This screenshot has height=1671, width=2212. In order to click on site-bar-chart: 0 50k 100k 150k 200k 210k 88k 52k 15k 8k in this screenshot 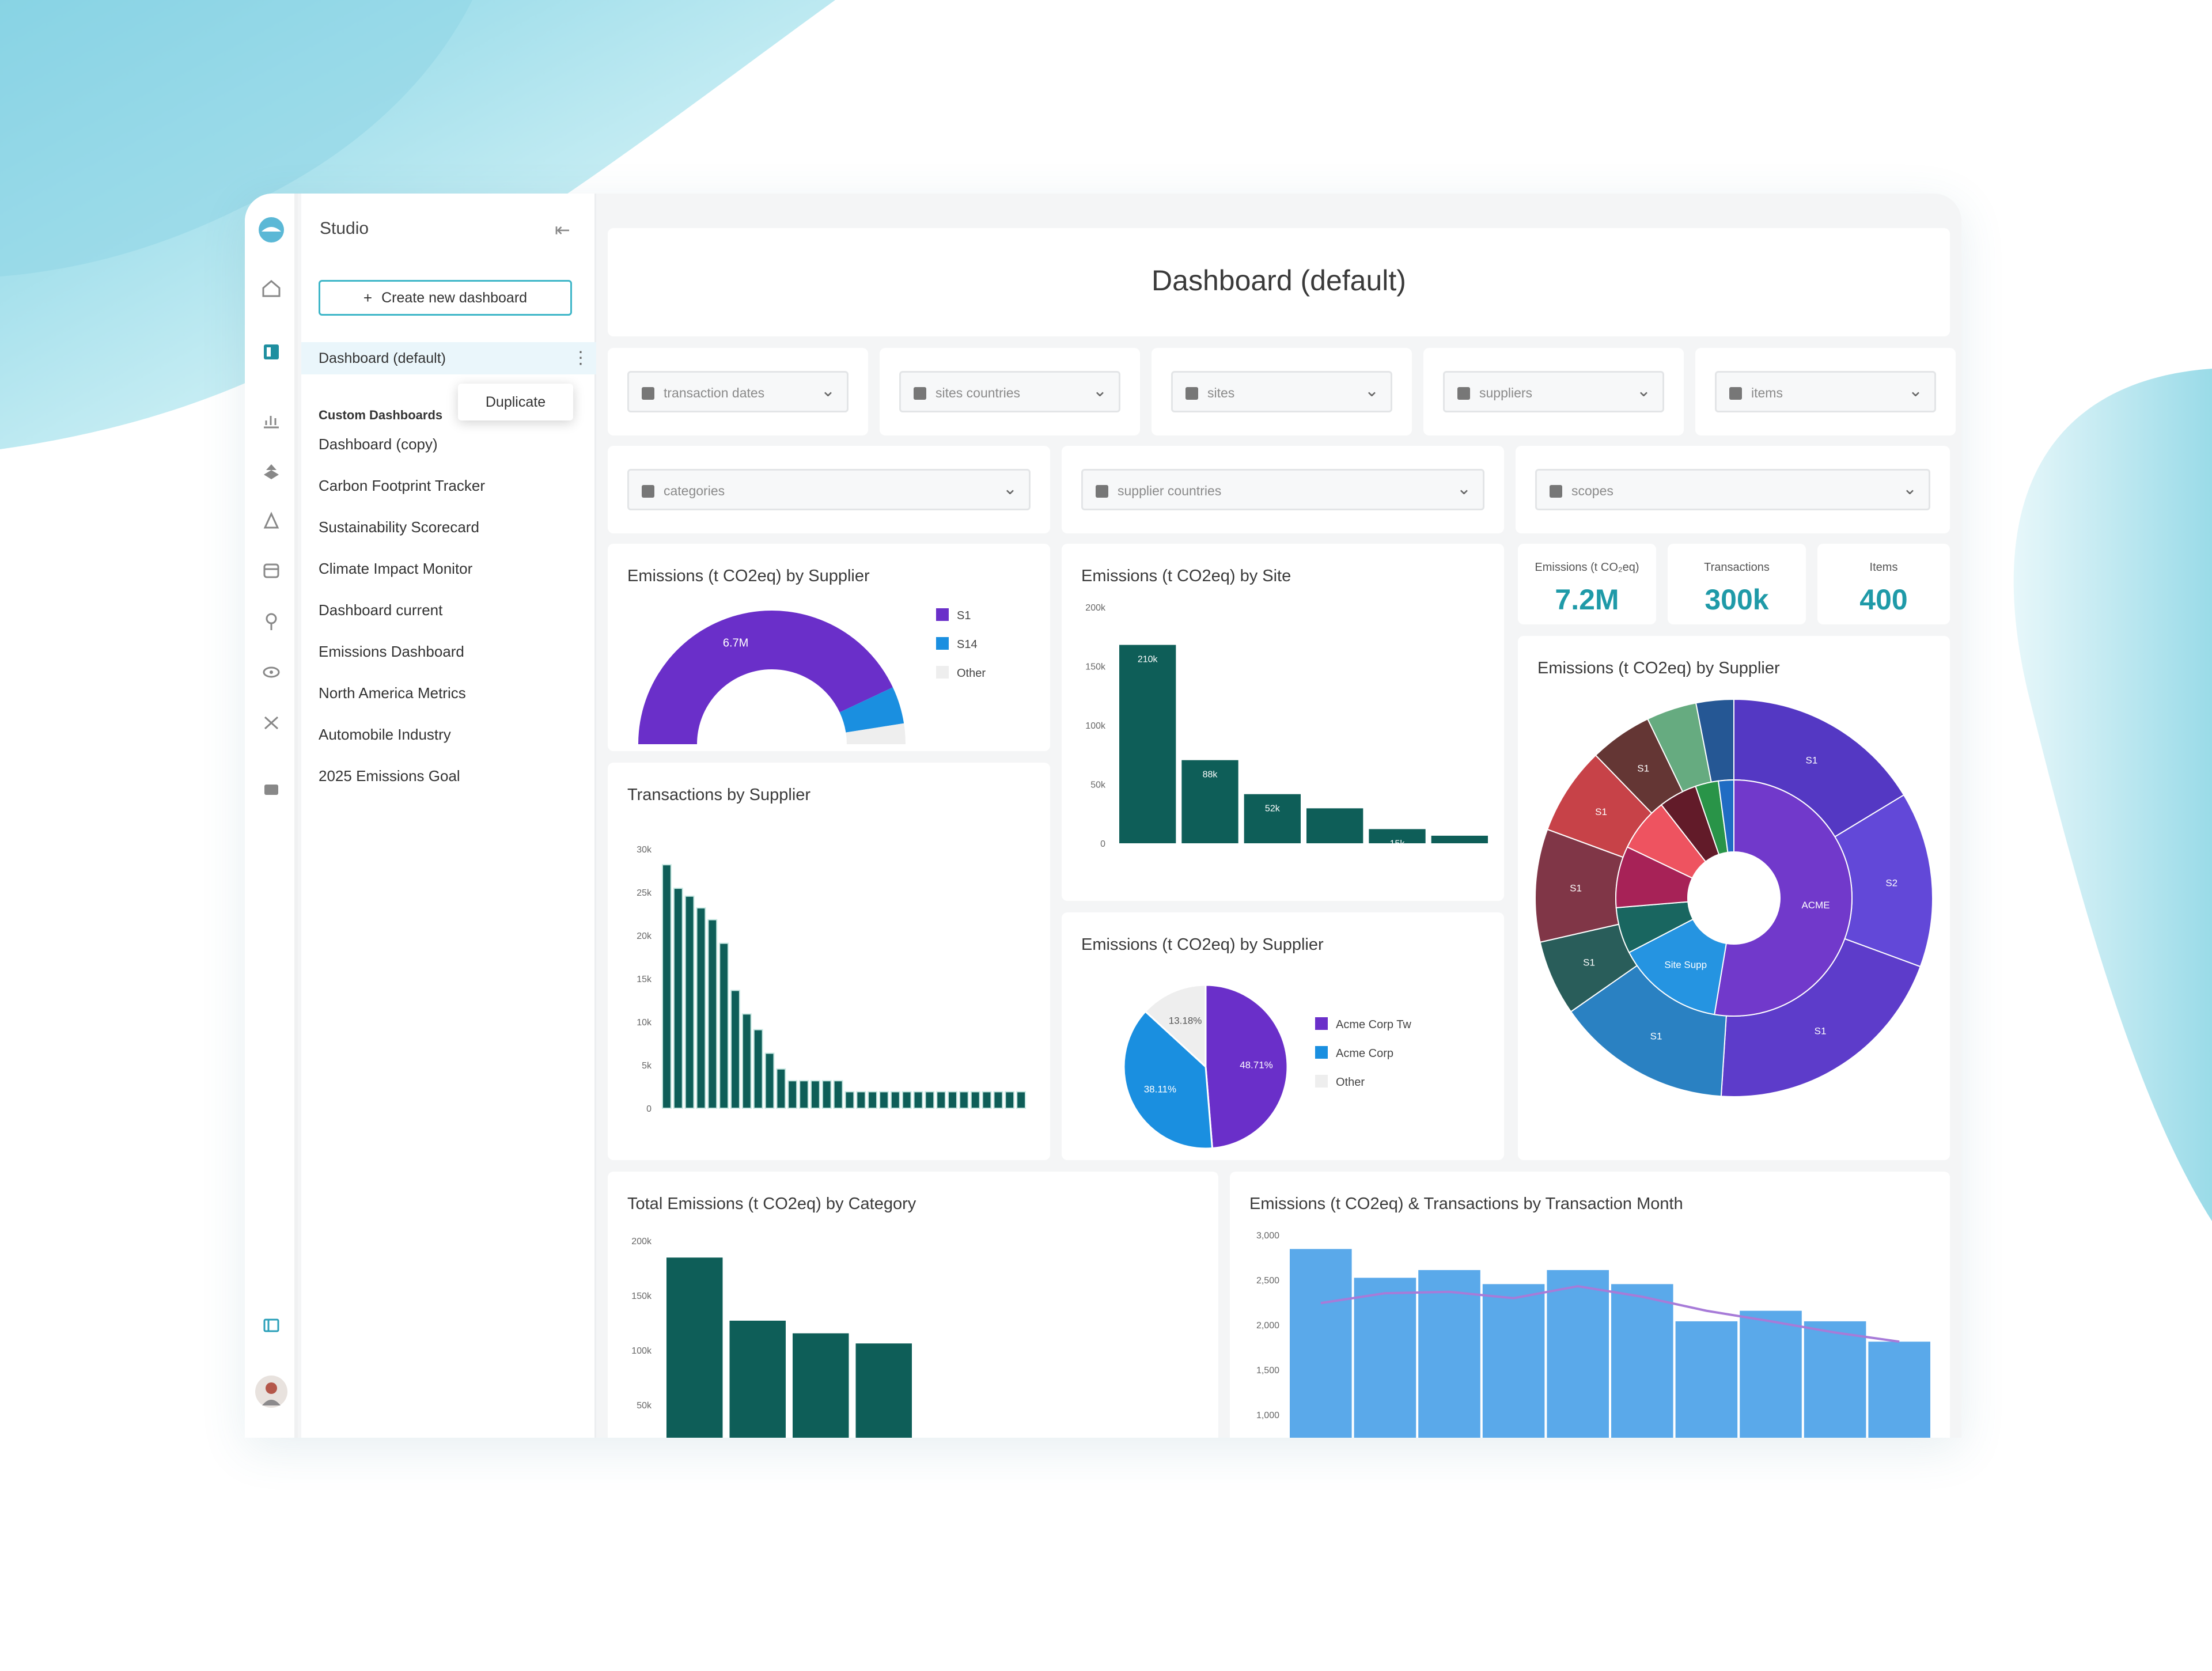, I will do `click(1283, 723)`.